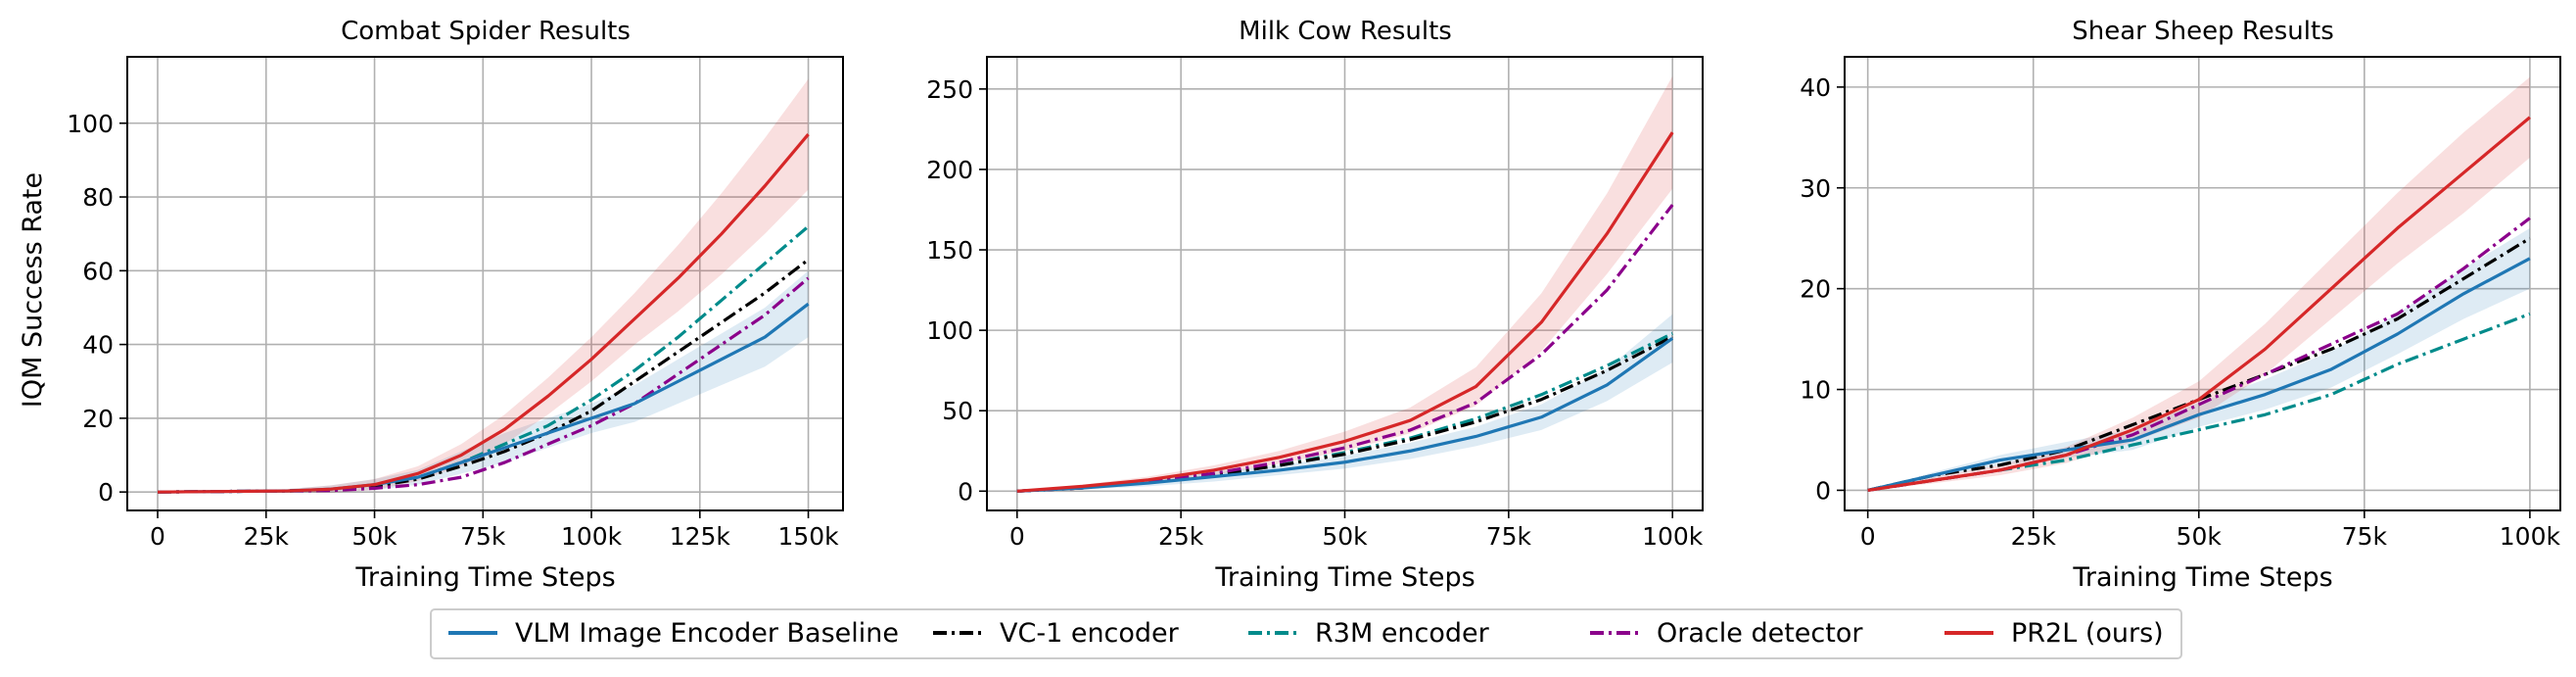 The height and width of the screenshot is (677, 2576). I want to click on y-tick-label: 10, so click(1815, 390).